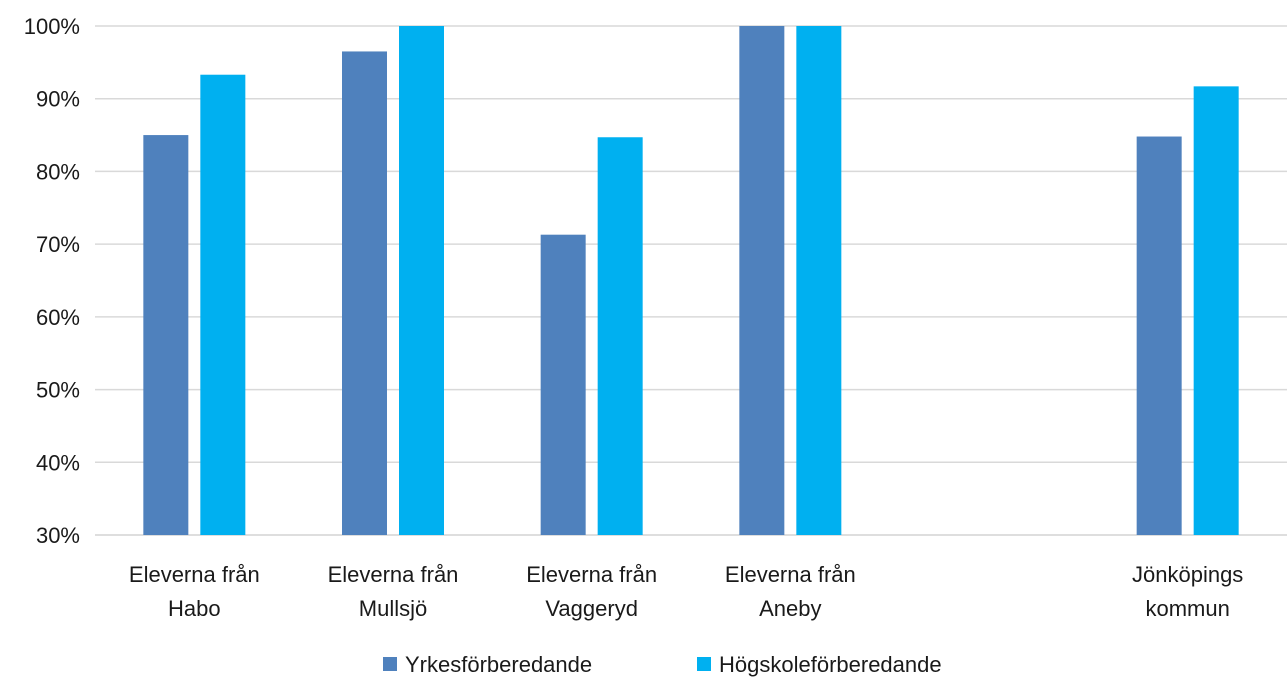 The height and width of the screenshot is (679, 1287). Describe the element at coordinates (52, 281) in the screenshot. I see `y-axis-ticks: 30% 40% 50% 60% 70% 80% 90% 100%` at that location.